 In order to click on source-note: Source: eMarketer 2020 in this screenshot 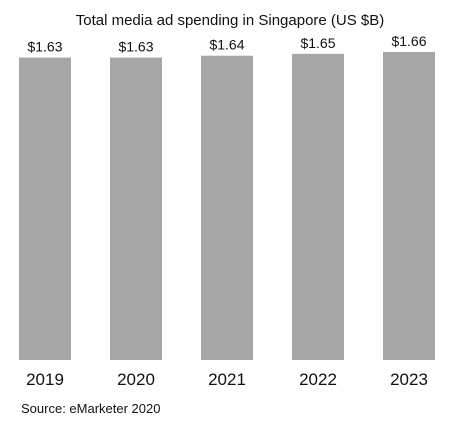, I will do `click(91, 408)`.